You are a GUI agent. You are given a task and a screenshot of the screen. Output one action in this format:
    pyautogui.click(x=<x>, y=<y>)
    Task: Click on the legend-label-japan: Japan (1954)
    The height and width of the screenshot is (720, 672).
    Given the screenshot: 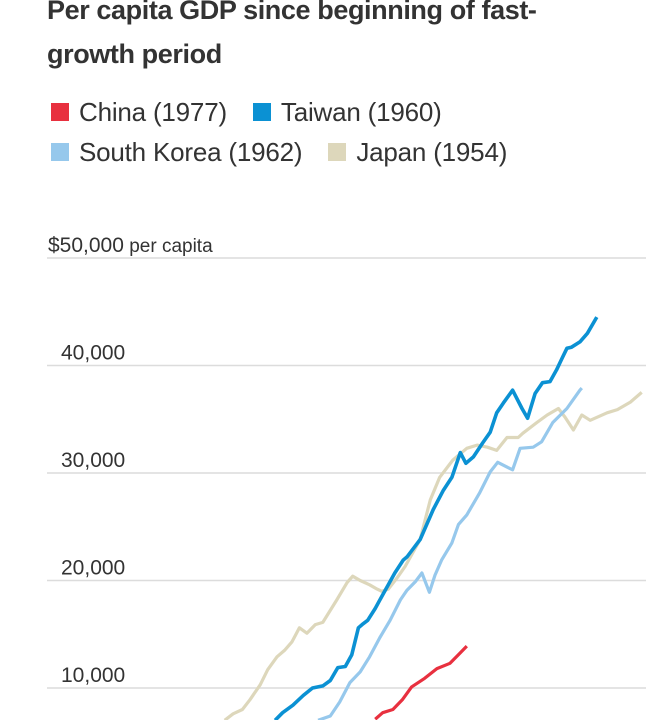 What is the action you would take?
    pyautogui.click(x=432, y=151)
    